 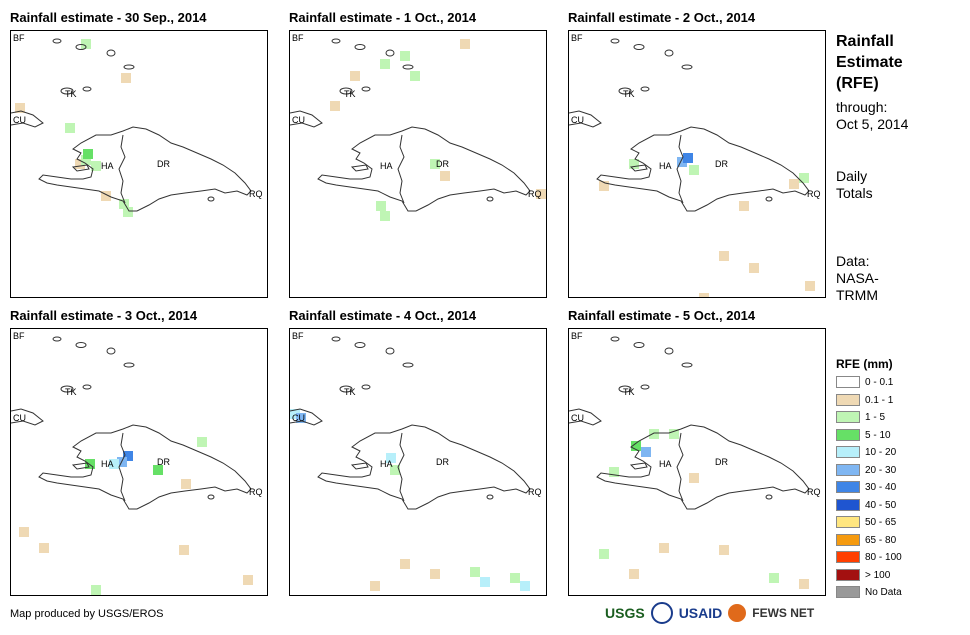 I want to click on legend-item: No Data, so click(x=869, y=593).